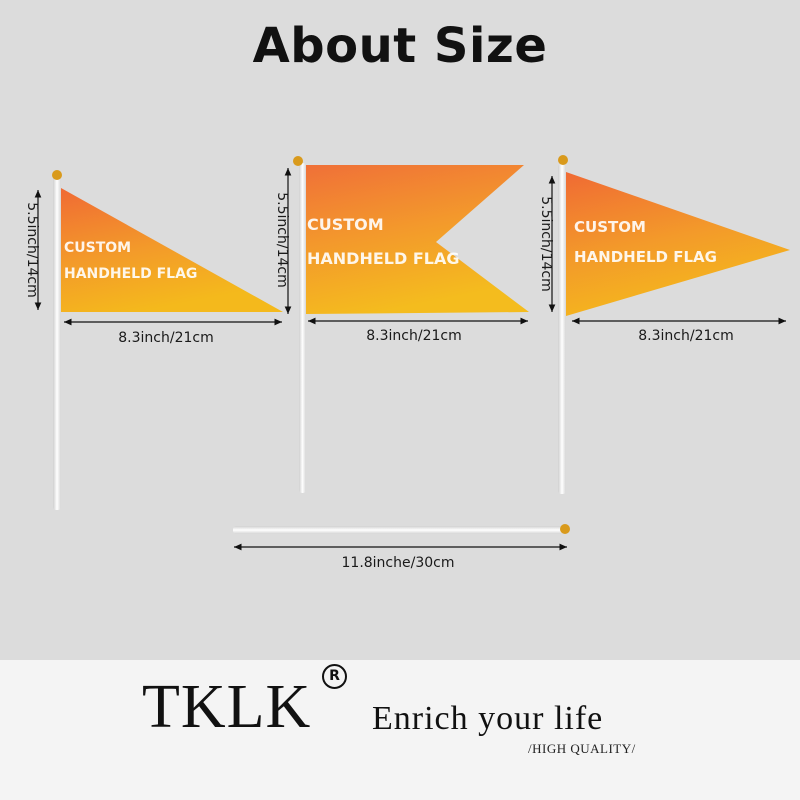  I want to click on registered-mark: R, so click(334, 676).